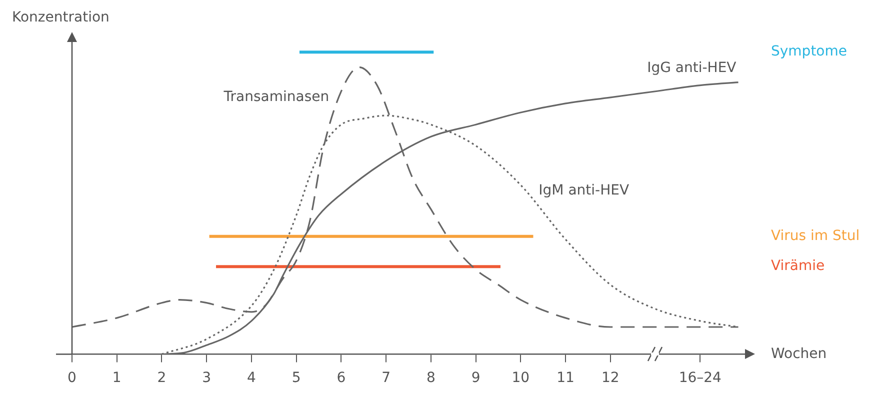  Describe the element at coordinates (799, 354) in the screenshot. I see `x-axis-title: Wochen` at that location.